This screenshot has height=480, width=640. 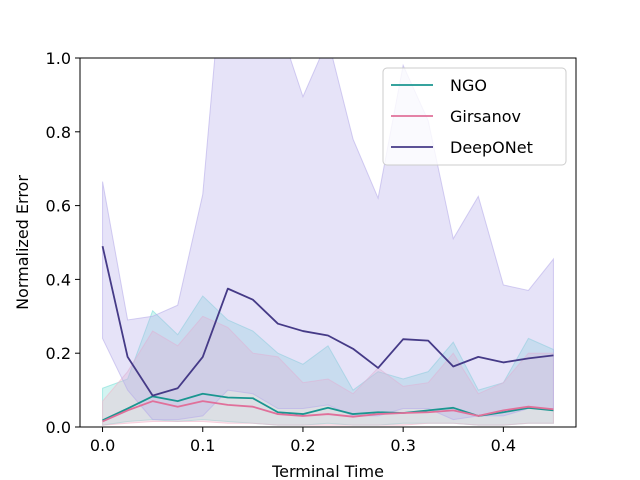 What do you see at coordinates (58, 58) in the screenshot?
I see `y-tick-label: 1.0` at bounding box center [58, 58].